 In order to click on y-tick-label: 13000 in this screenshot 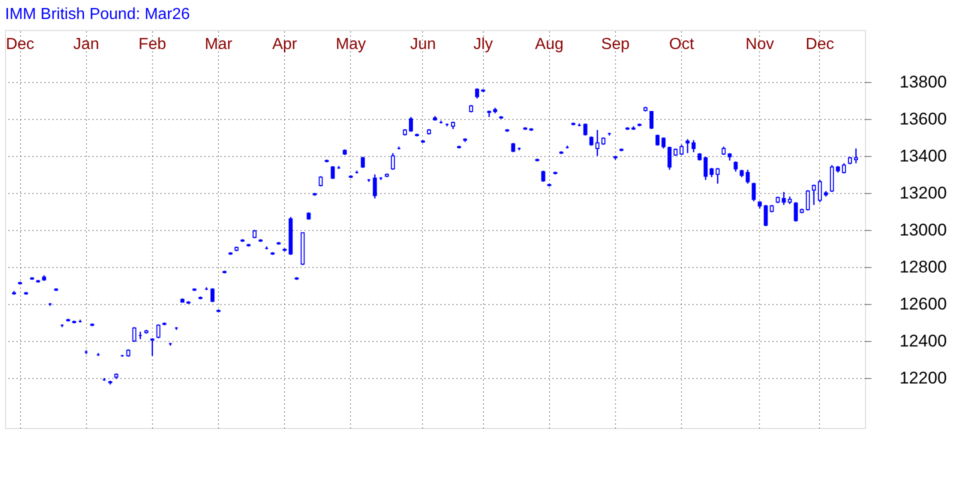, I will do `click(923, 230)`.